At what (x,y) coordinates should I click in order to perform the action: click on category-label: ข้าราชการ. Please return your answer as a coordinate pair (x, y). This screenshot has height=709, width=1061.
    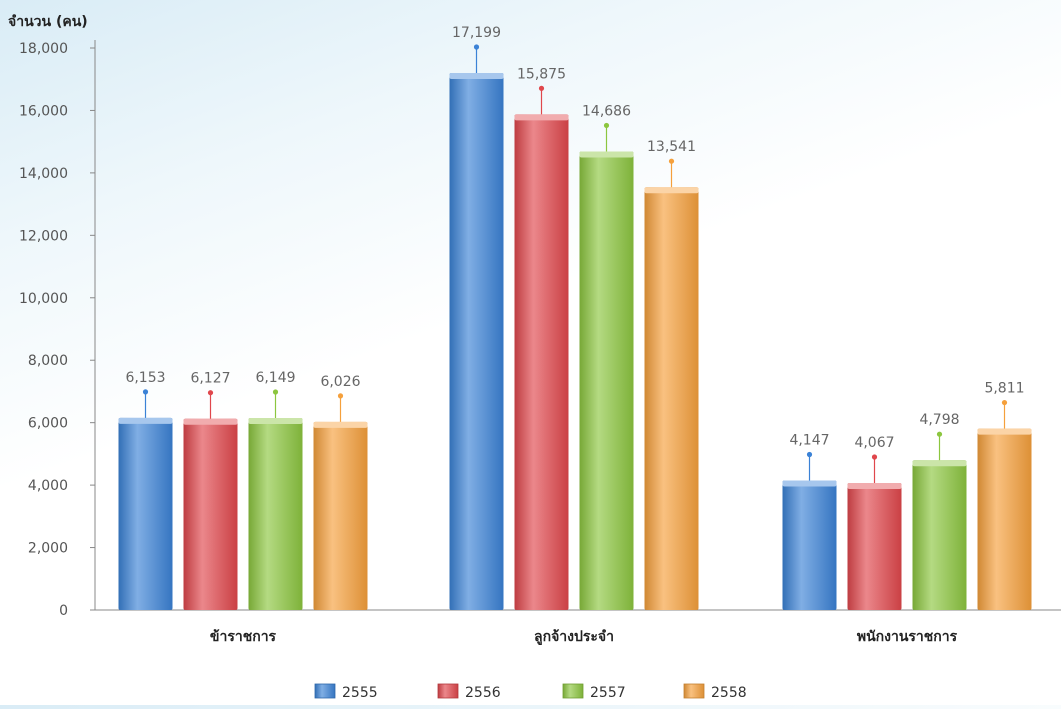
    Looking at the image, I should click on (243, 637).